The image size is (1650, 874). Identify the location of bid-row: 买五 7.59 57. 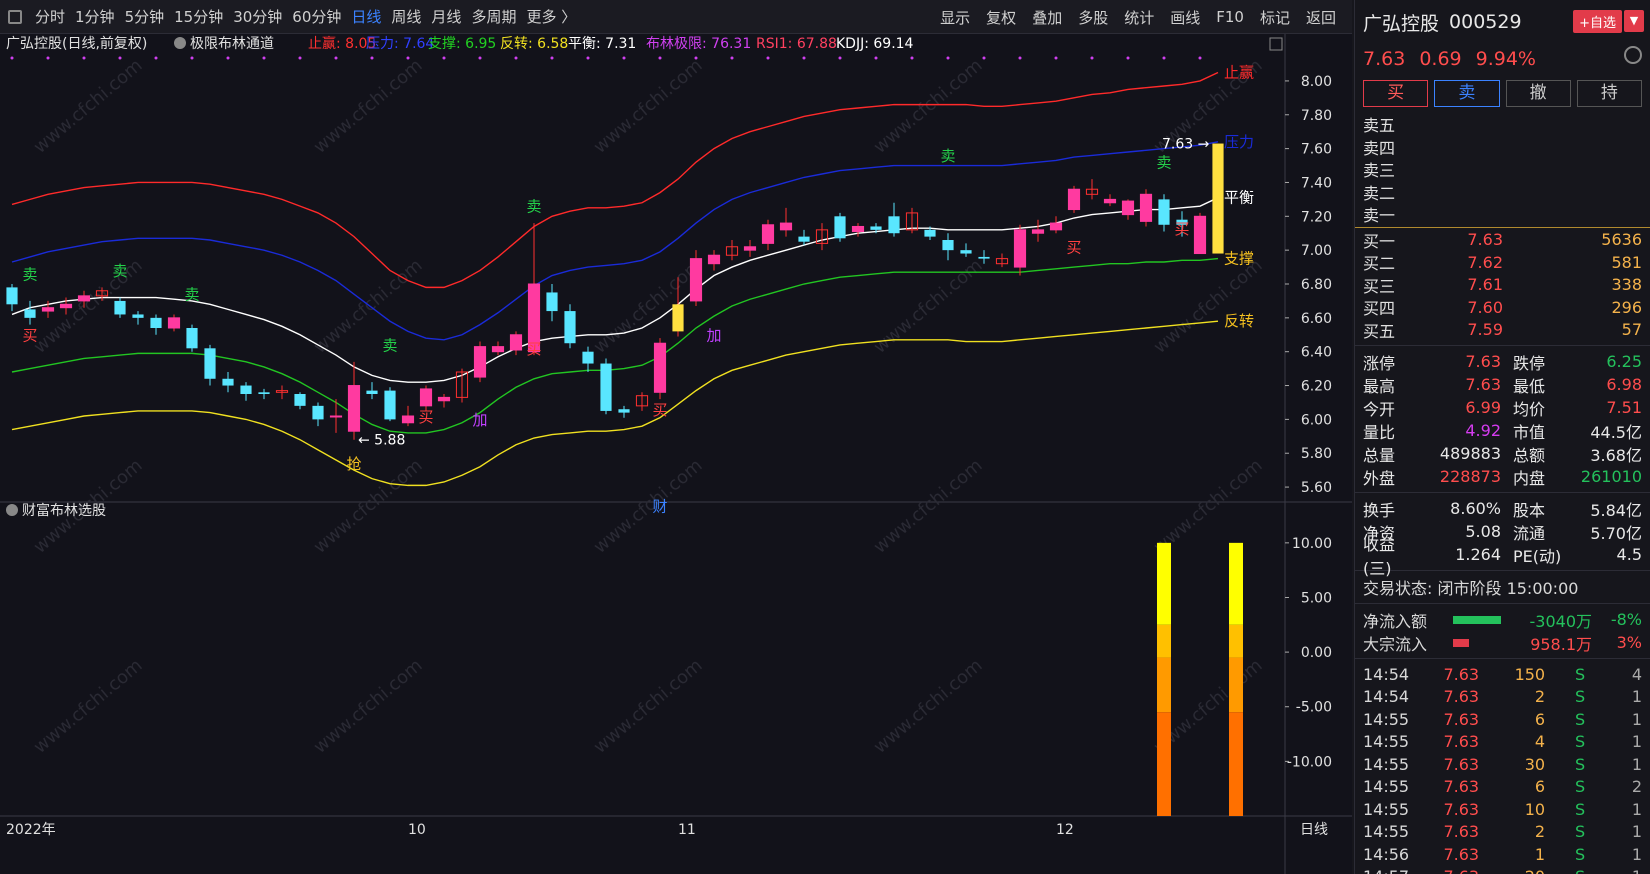
(1502, 330).